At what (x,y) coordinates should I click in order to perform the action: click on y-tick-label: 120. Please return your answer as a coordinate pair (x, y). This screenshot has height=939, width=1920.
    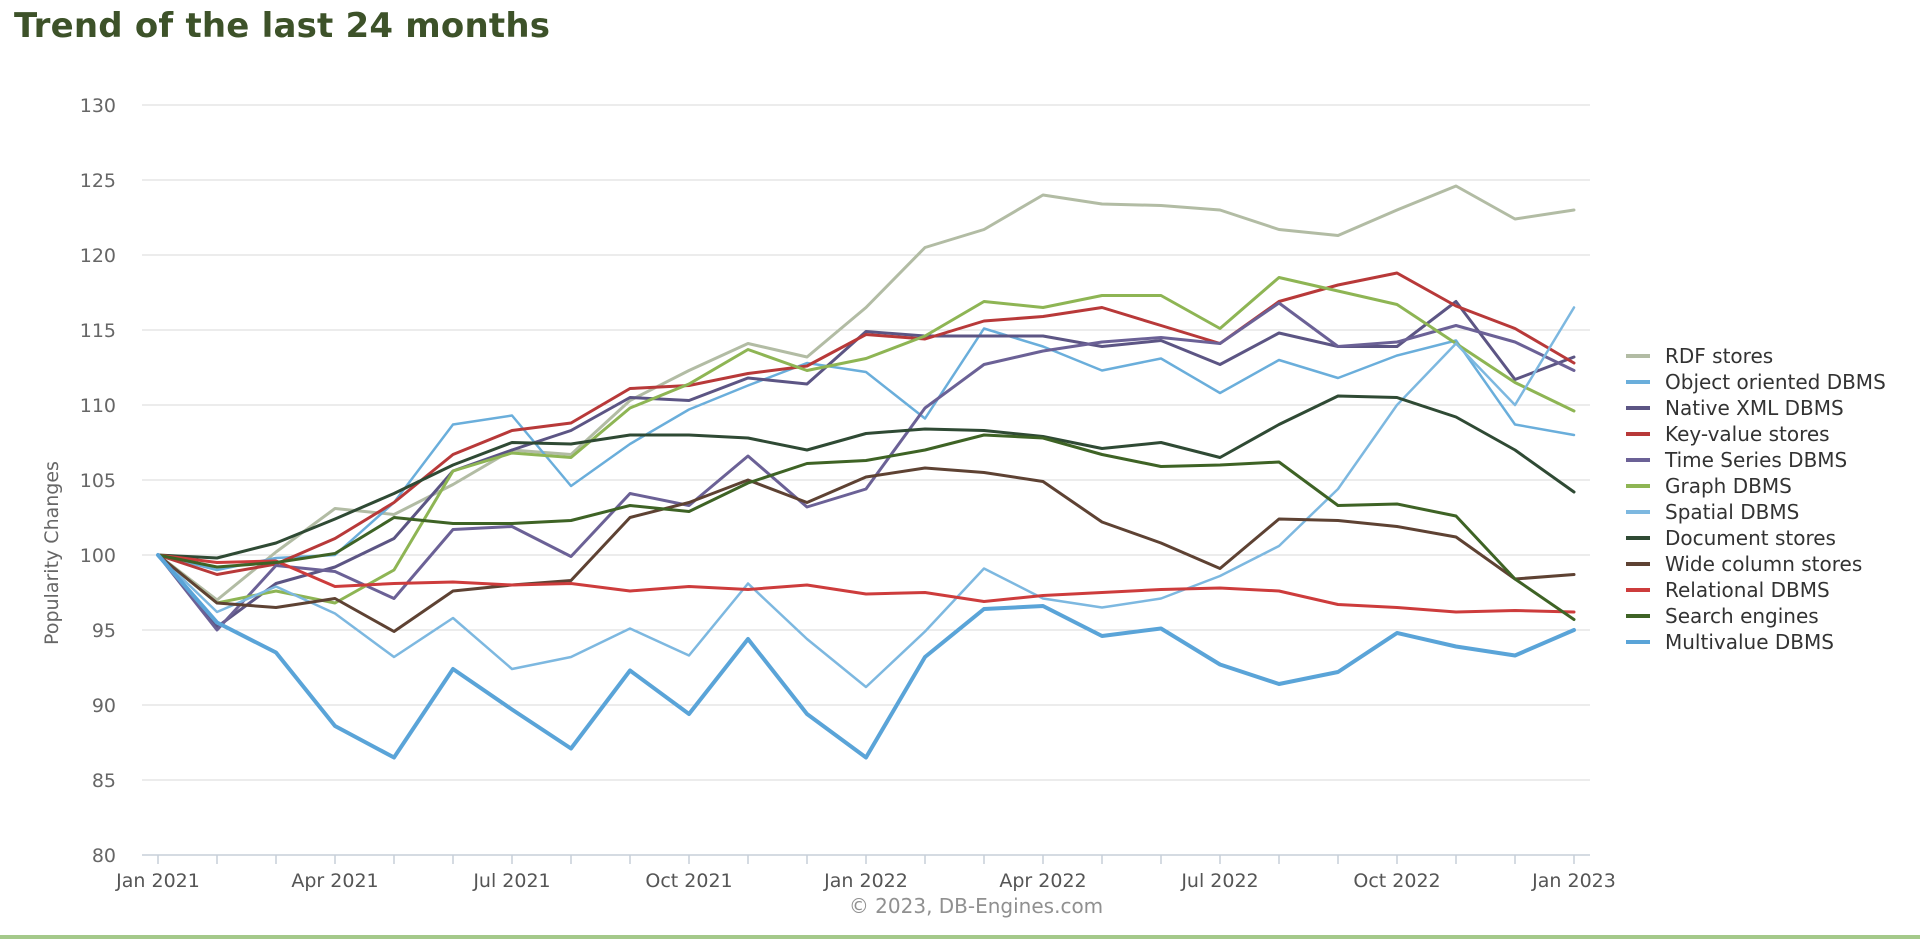
    Looking at the image, I should click on (98, 256).